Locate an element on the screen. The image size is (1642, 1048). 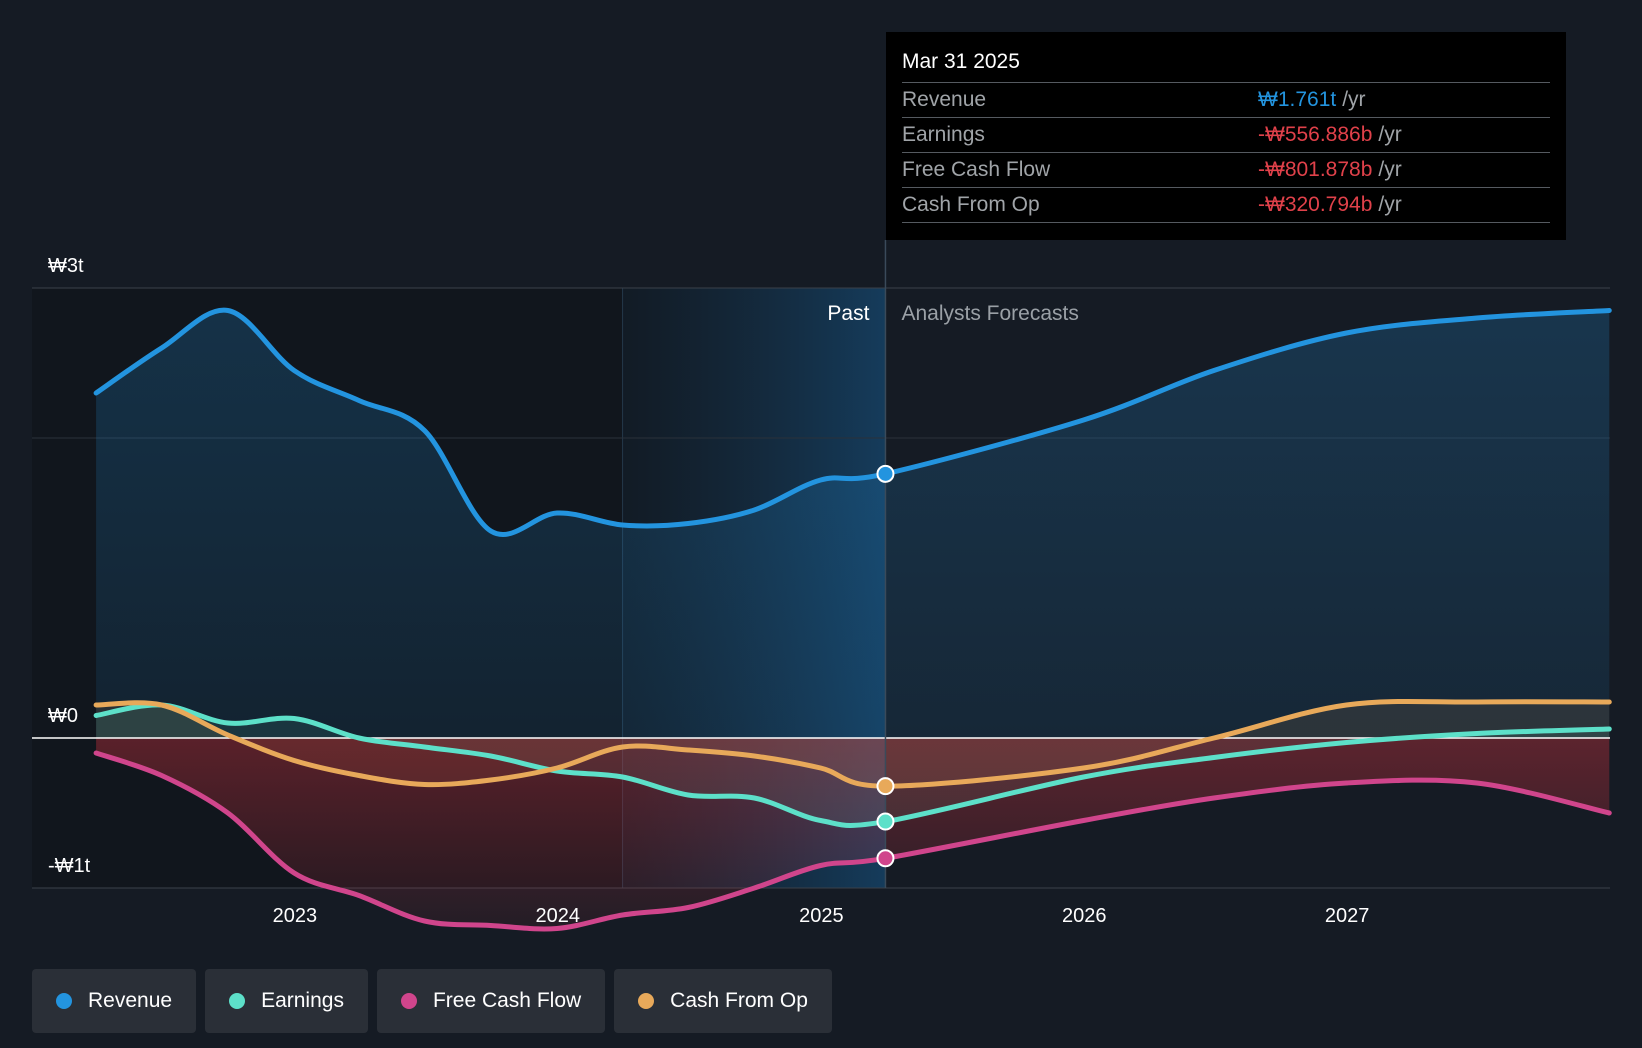
tooltip-label: Revenue is located at coordinates (944, 99).